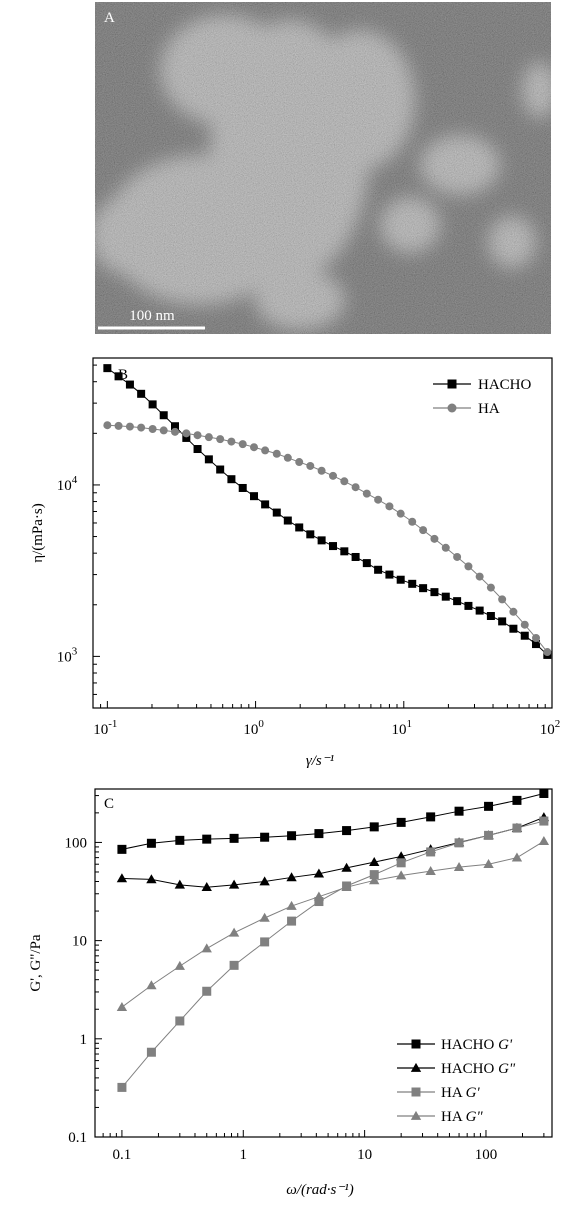 This screenshot has height=1214, width=567. Describe the element at coordinates (67, 655) in the screenshot. I see `b-y-tick-label: 103` at that location.